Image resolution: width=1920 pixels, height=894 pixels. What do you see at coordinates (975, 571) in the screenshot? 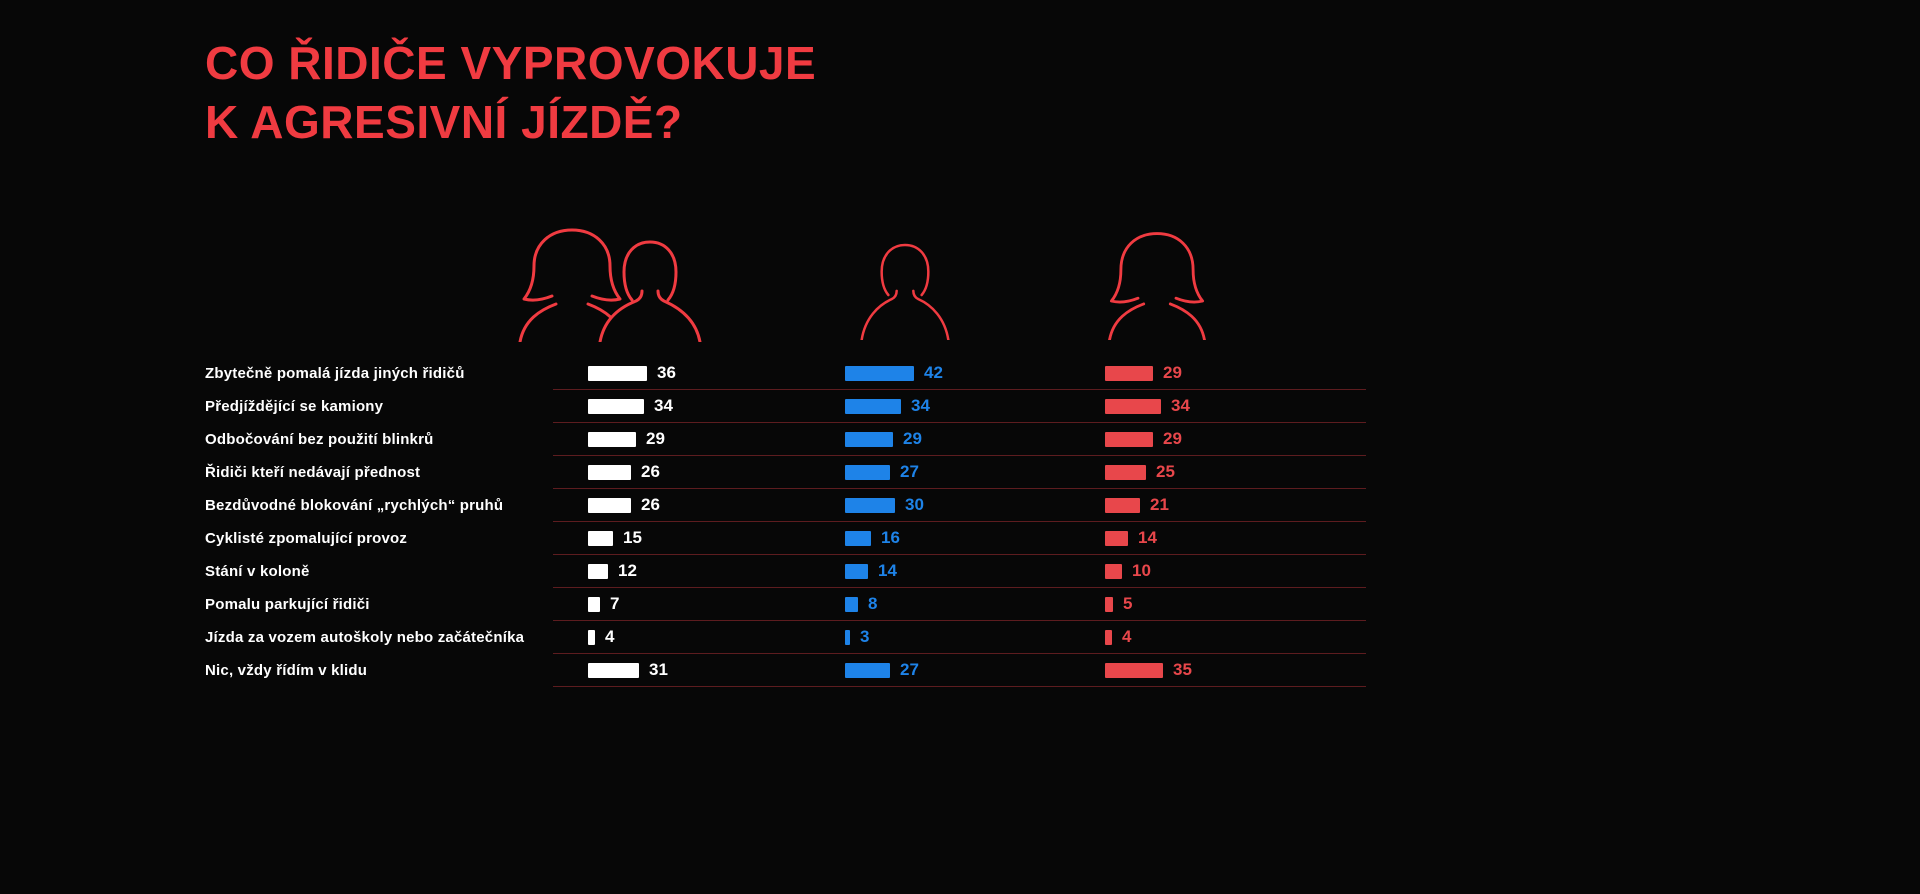
I see `bar-cell-men: 14` at bounding box center [975, 571].